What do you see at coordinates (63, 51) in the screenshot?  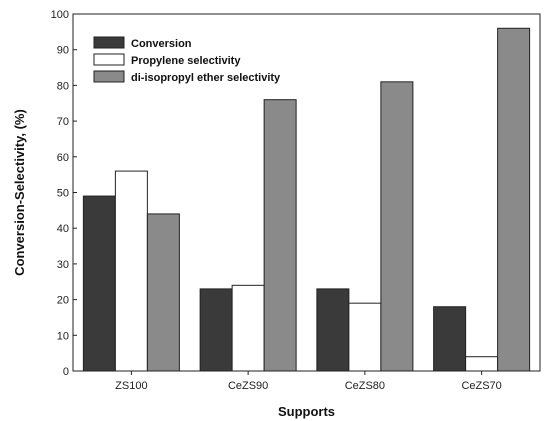 I see `y-tick-label: 90` at bounding box center [63, 51].